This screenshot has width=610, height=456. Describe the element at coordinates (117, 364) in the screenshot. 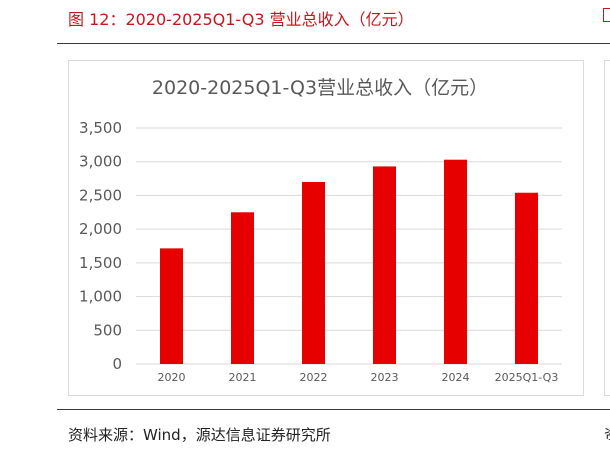

I see `y-tick-label: 0` at that location.